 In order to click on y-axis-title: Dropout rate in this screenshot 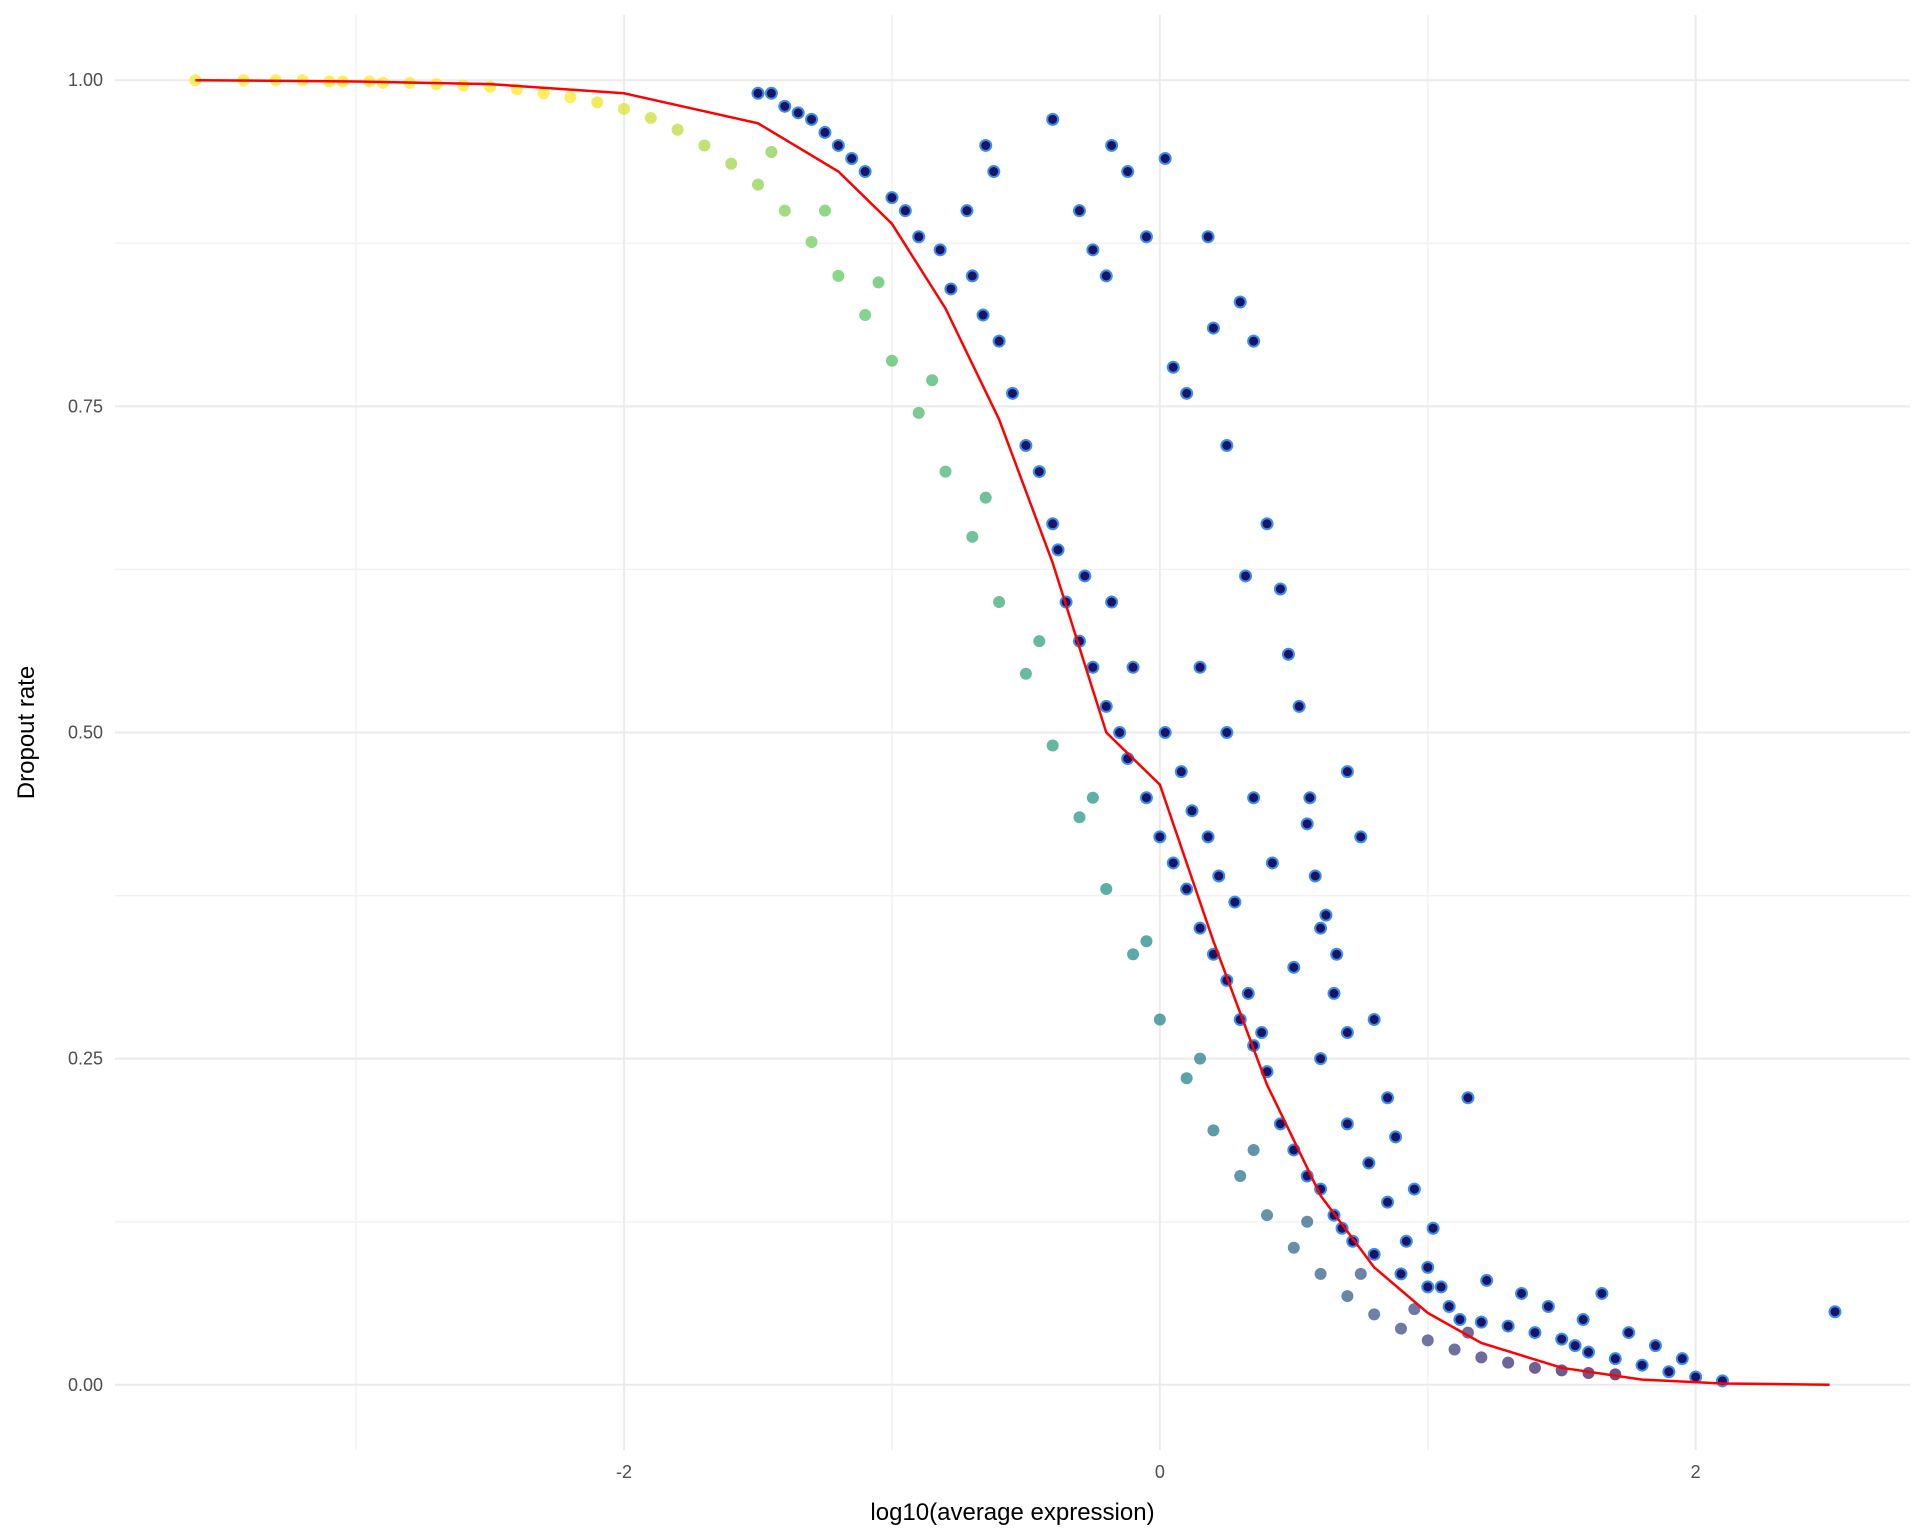, I will do `click(26, 732)`.